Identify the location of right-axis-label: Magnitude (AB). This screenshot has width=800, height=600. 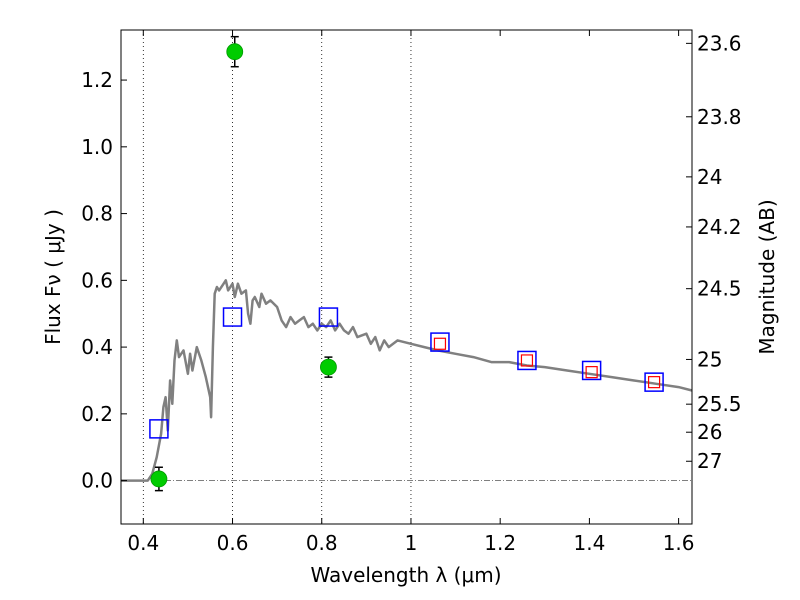
(767, 276).